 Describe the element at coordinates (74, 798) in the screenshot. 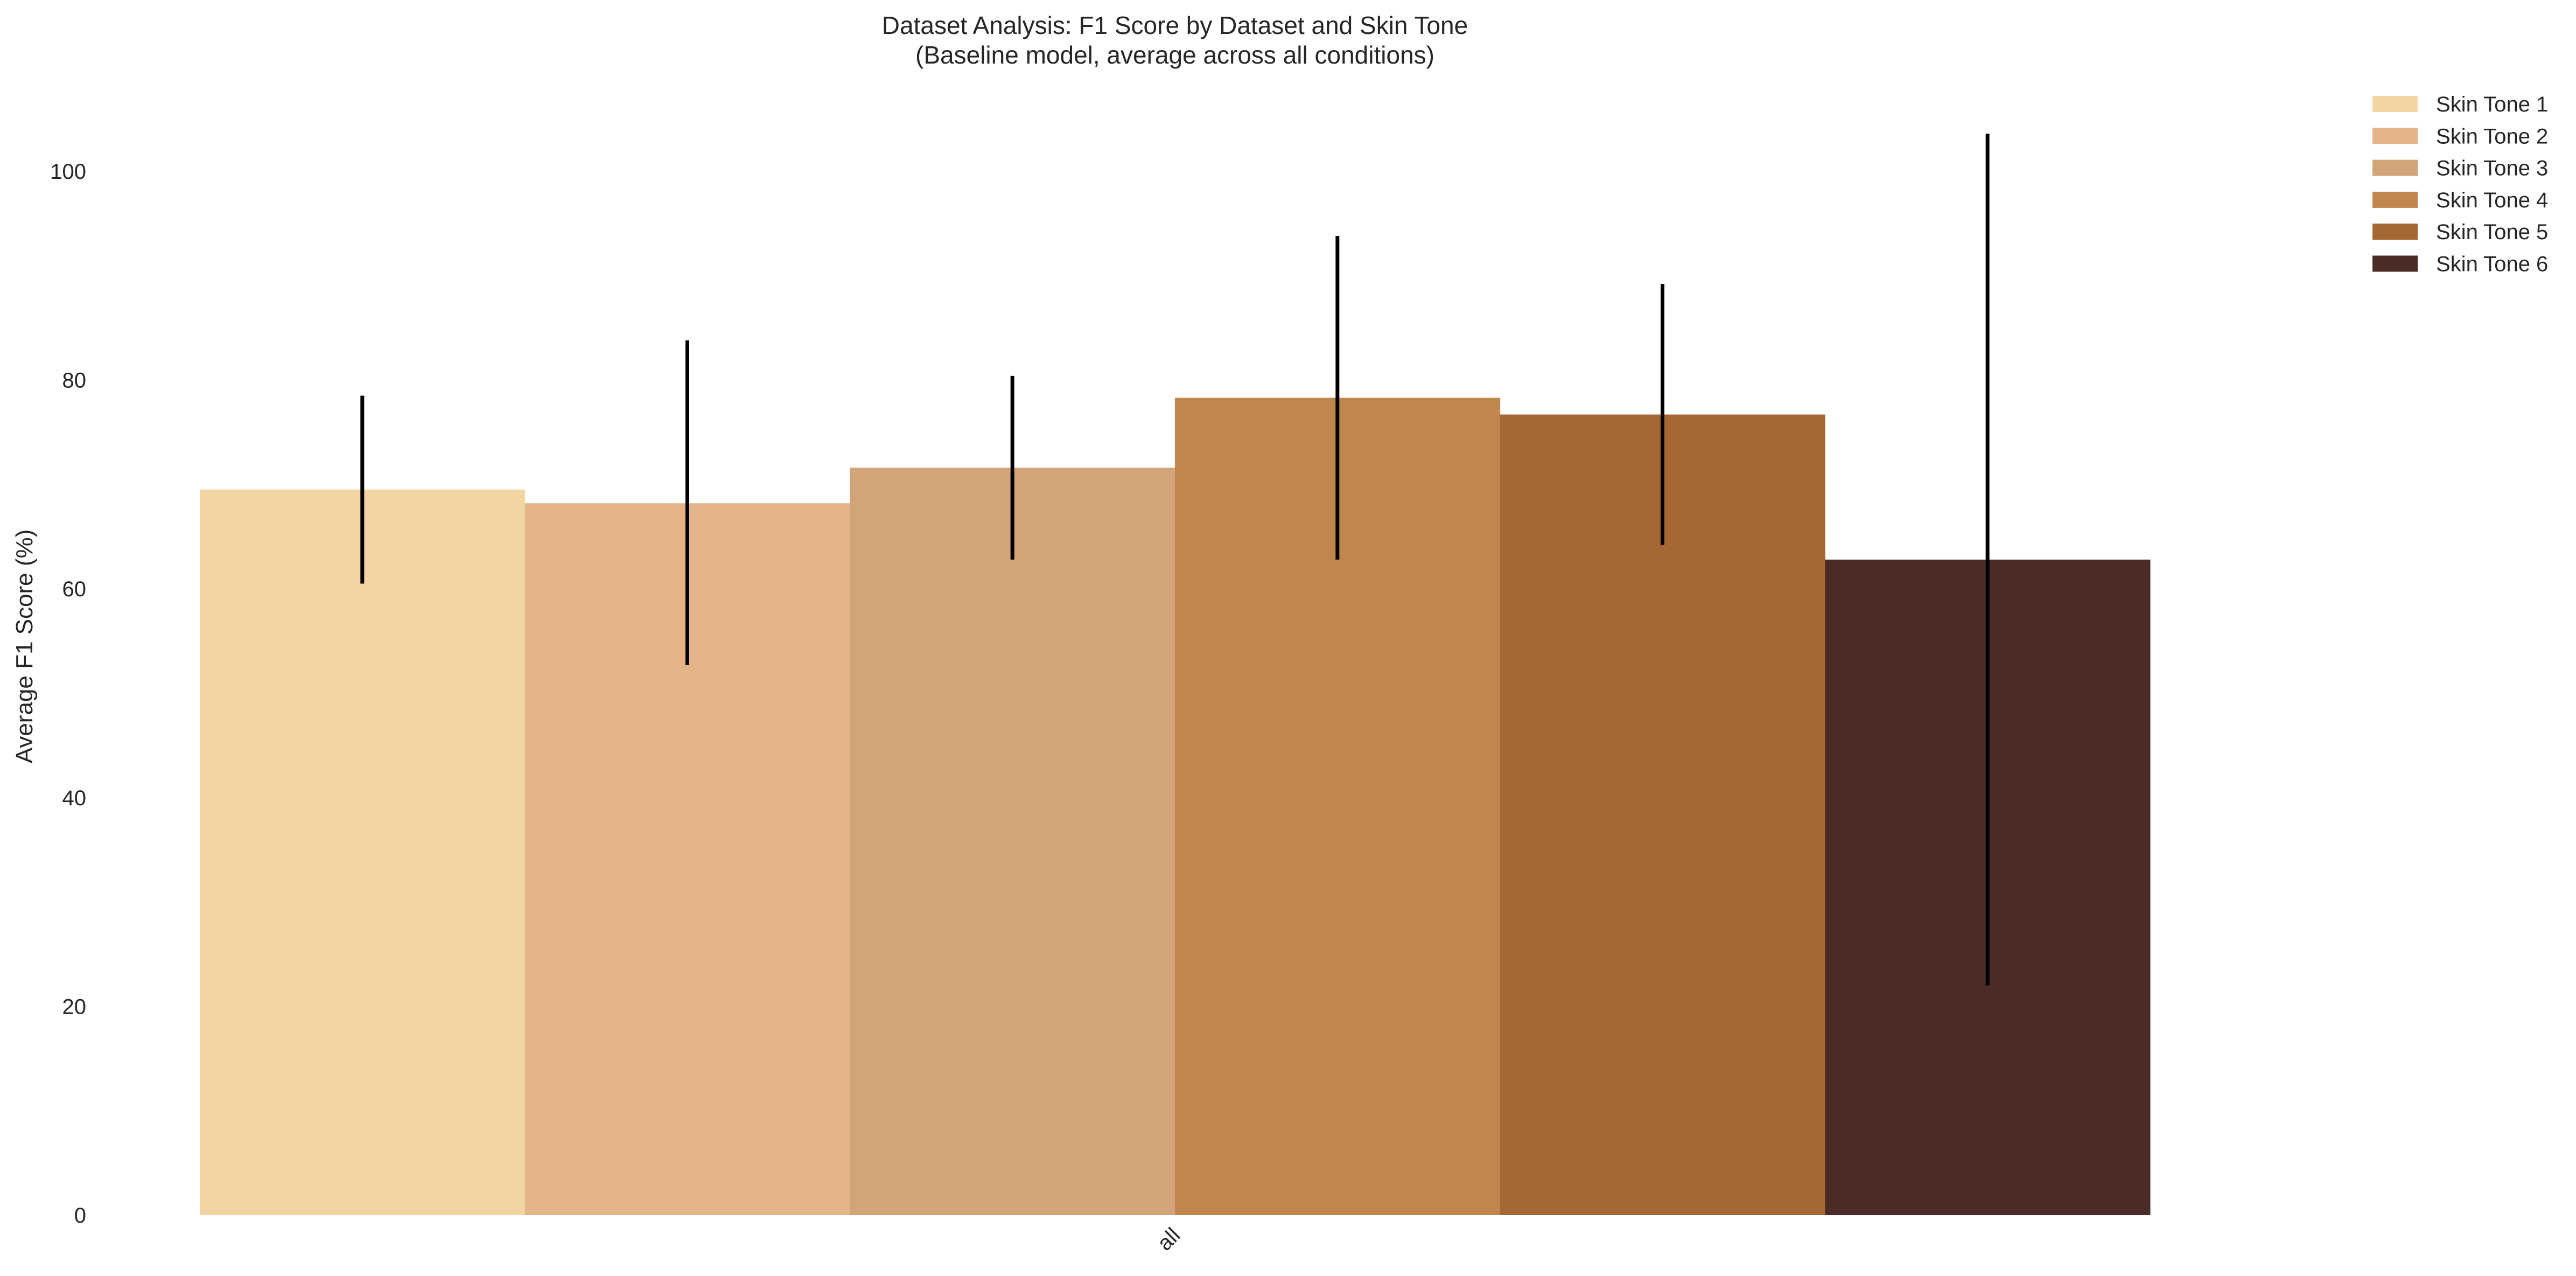

I see `y-tick-label: 40` at that location.